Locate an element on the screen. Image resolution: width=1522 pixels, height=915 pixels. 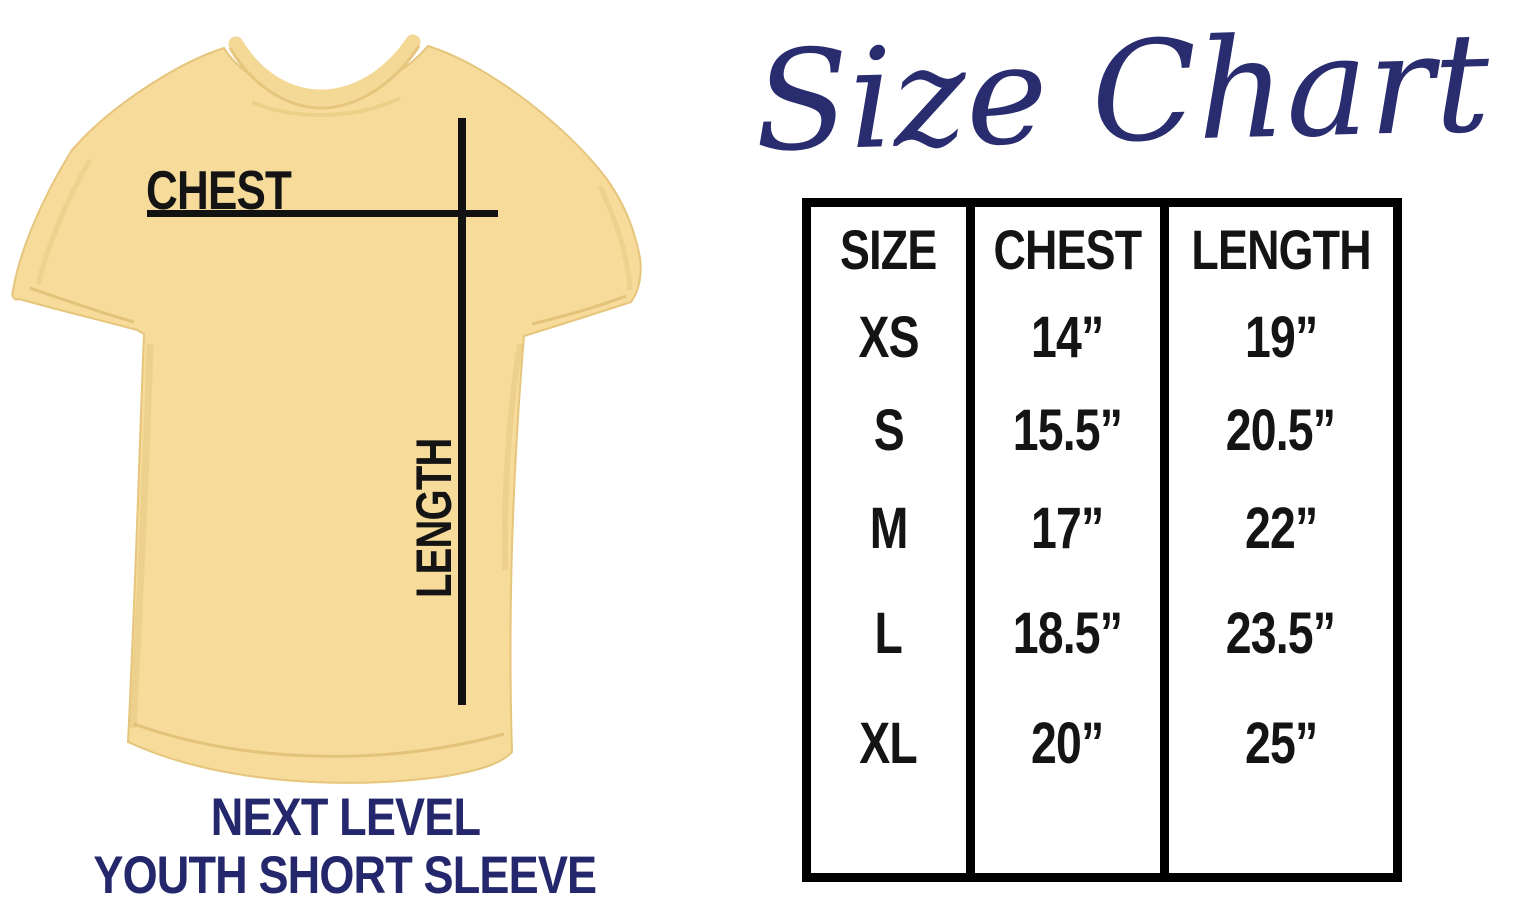
tshirt-left-body-shadow is located at coordinates (141, 536).